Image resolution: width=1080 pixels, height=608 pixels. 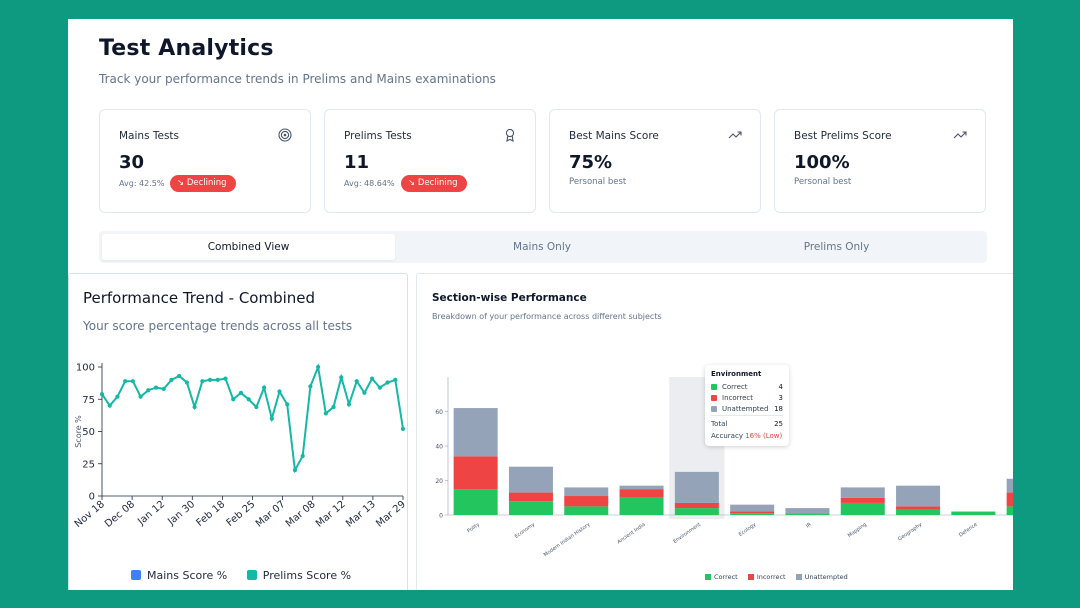 I want to click on trending-up-icon, so click(x=735, y=135).